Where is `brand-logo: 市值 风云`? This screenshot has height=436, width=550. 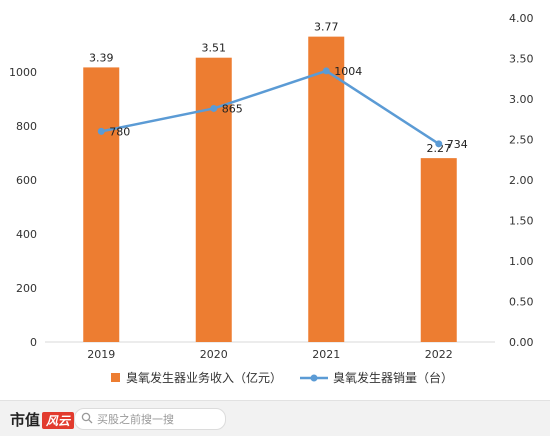
brand-logo: 市值 风云 is located at coordinates (42, 419).